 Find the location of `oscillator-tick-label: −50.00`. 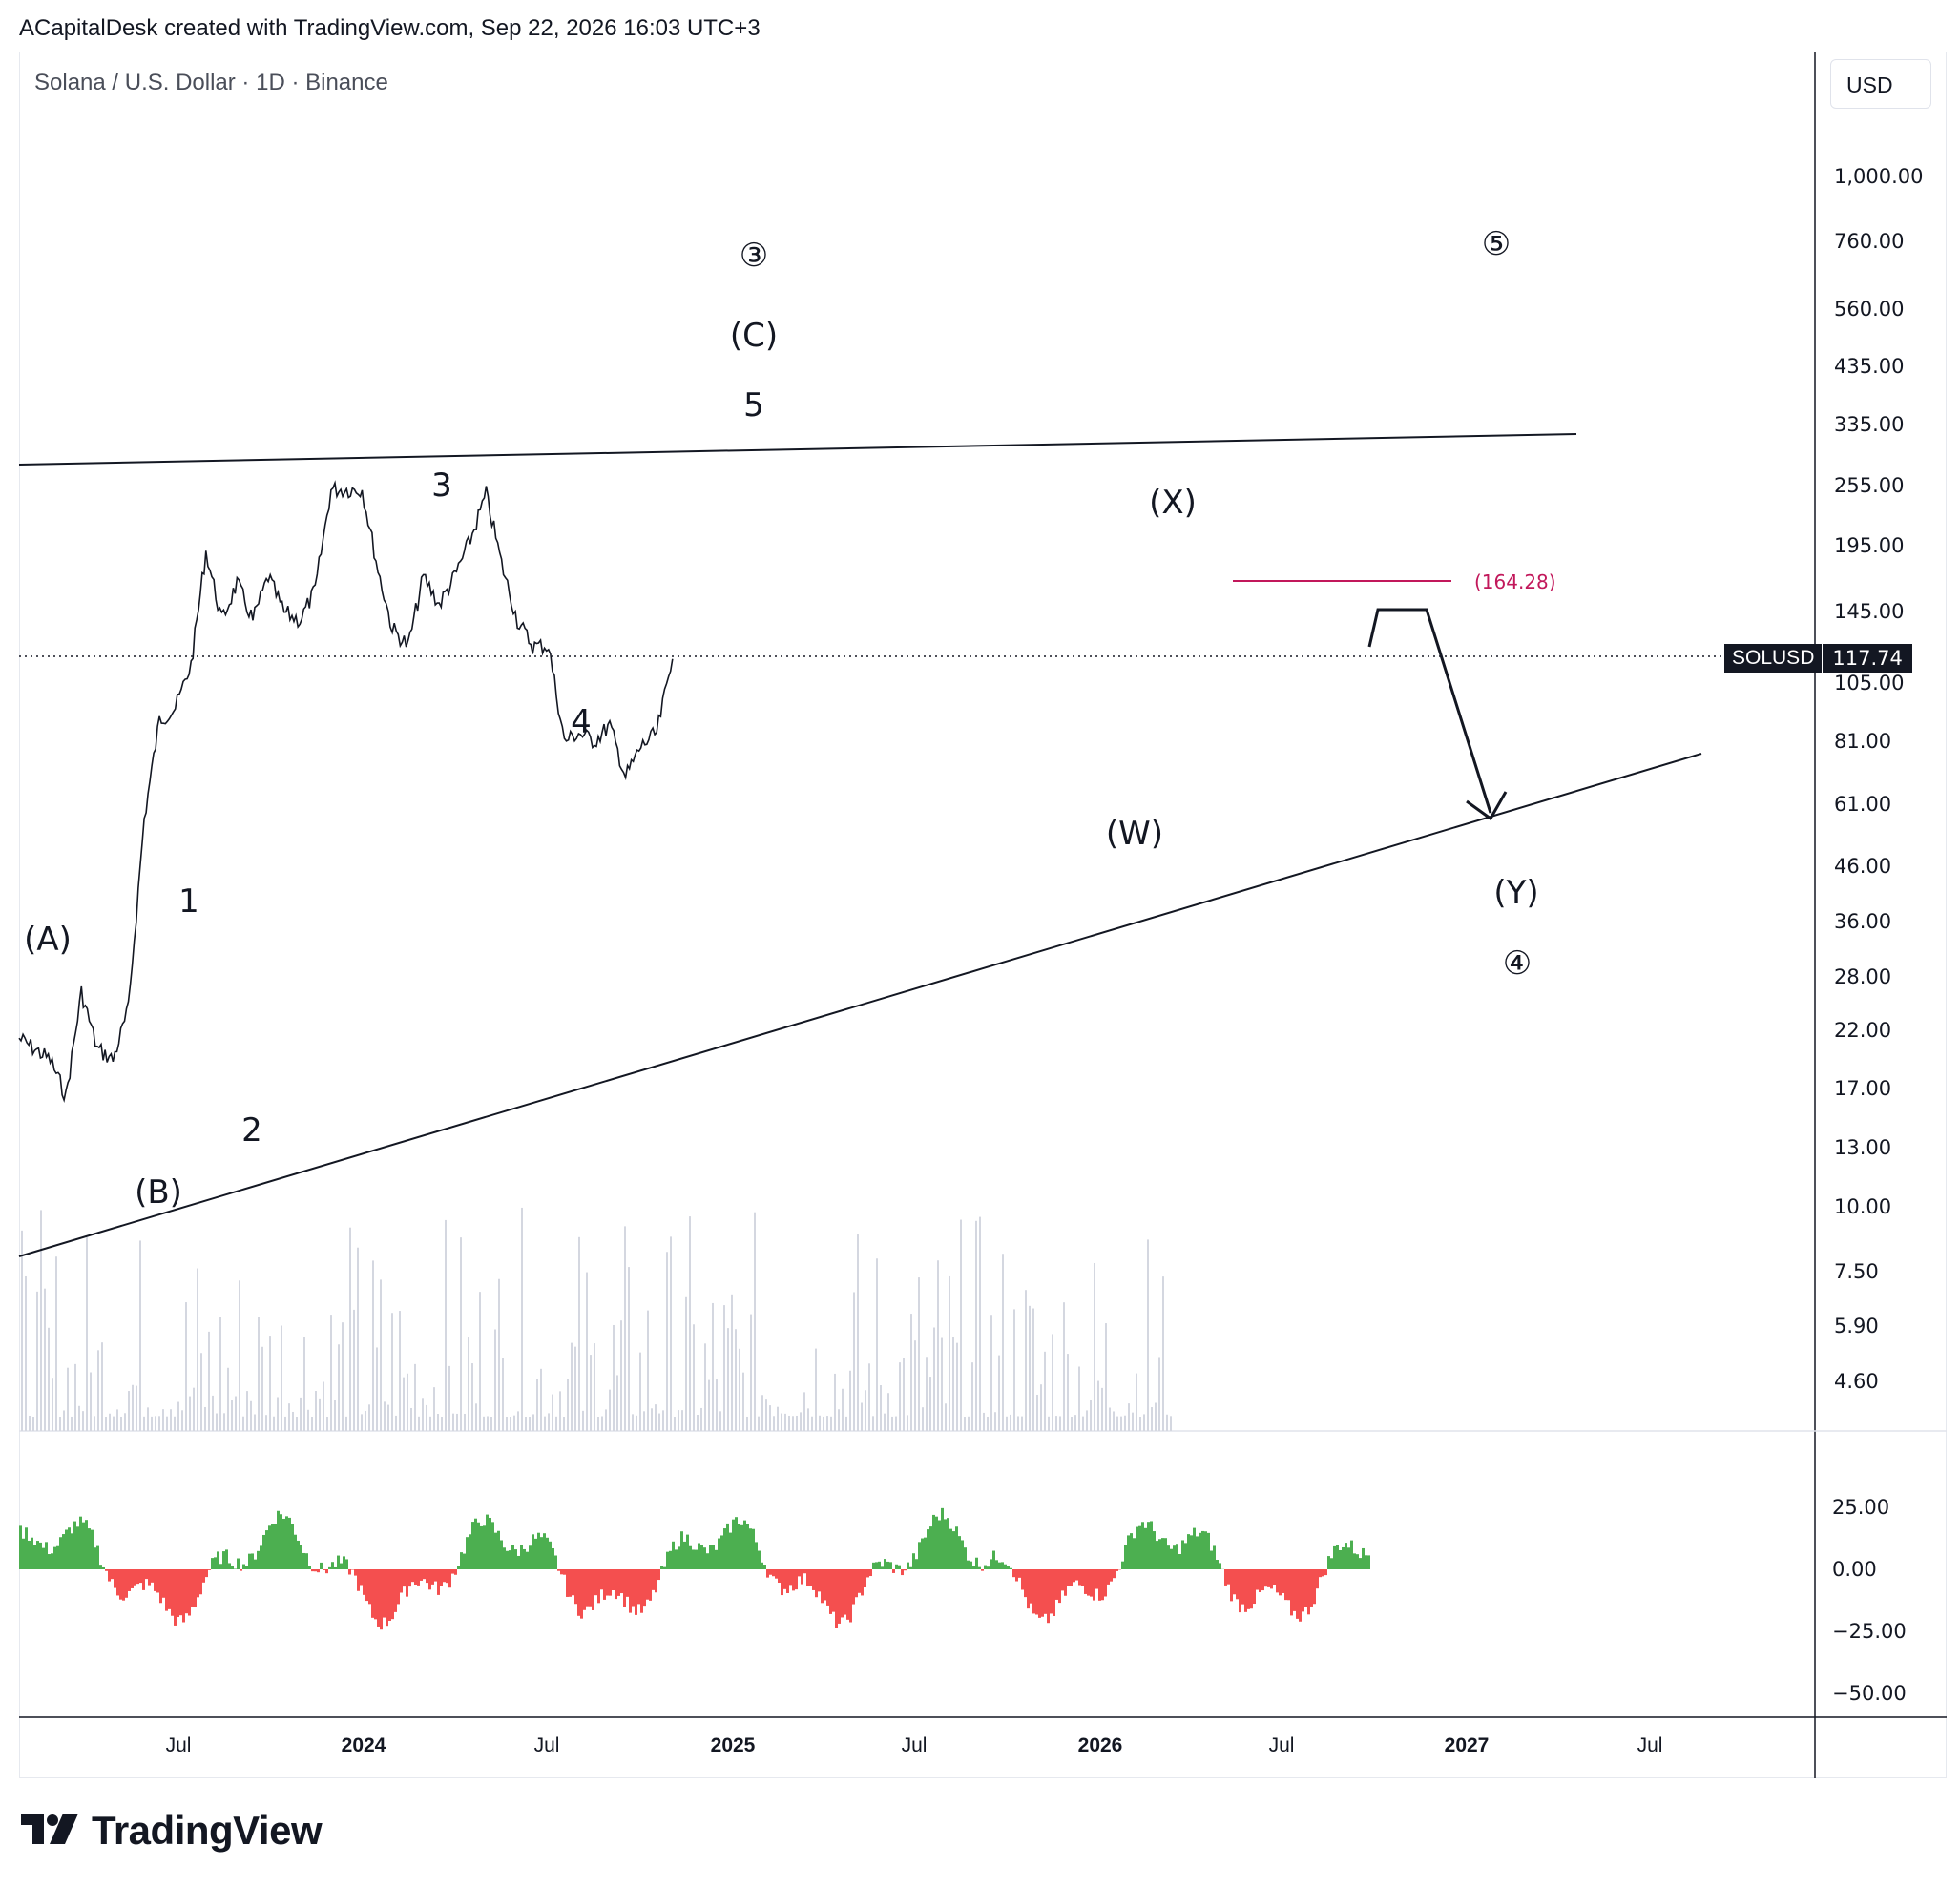

oscillator-tick-label: −50.00 is located at coordinates (1869, 1693).